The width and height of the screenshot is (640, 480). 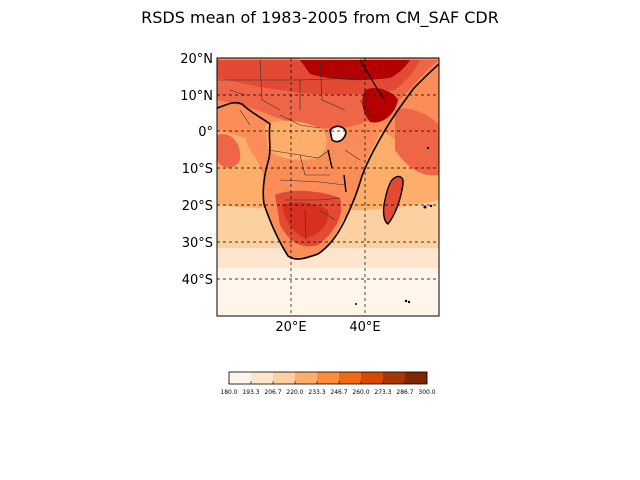 What do you see at coordinates (345, 183) in the screenshot?
I see `lake-malawi` at bounding box center [345, 183].